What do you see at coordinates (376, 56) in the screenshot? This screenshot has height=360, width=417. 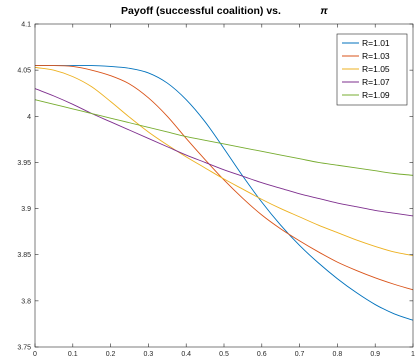 I see `legend-label: R=1.03` at bounding box center [376, 56].